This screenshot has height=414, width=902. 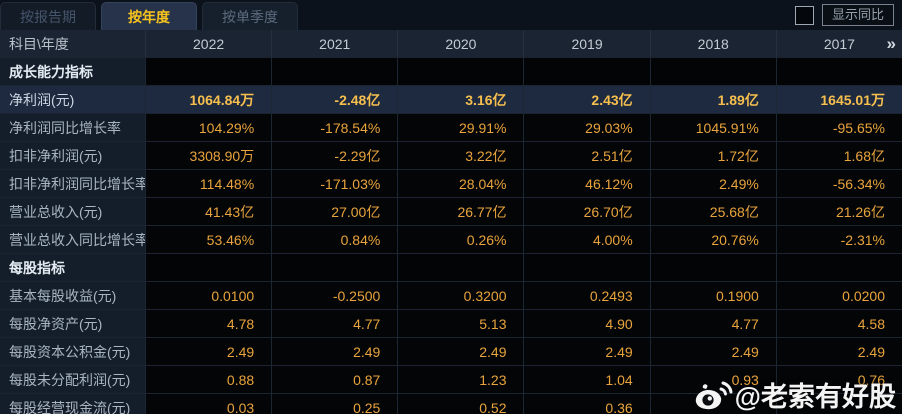 What do you see at coordinates (838, 127) in the screenshot?
I see `cell-value: -95.65%` at bounding box center [838, 127].